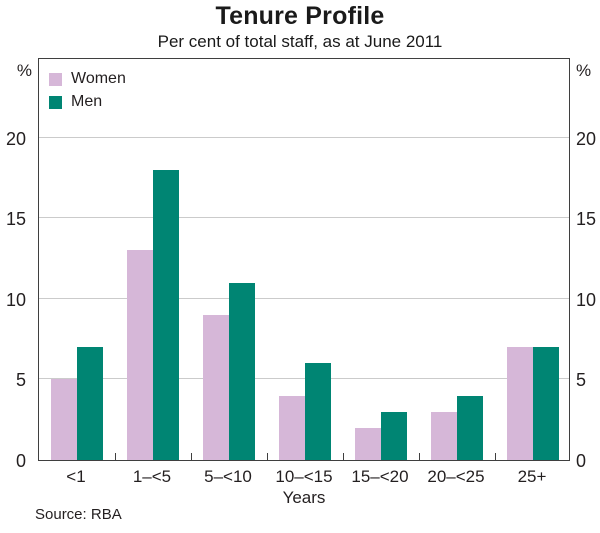  I want to click on x-category-label-5–<10: 5–<10, so click(228, 476).